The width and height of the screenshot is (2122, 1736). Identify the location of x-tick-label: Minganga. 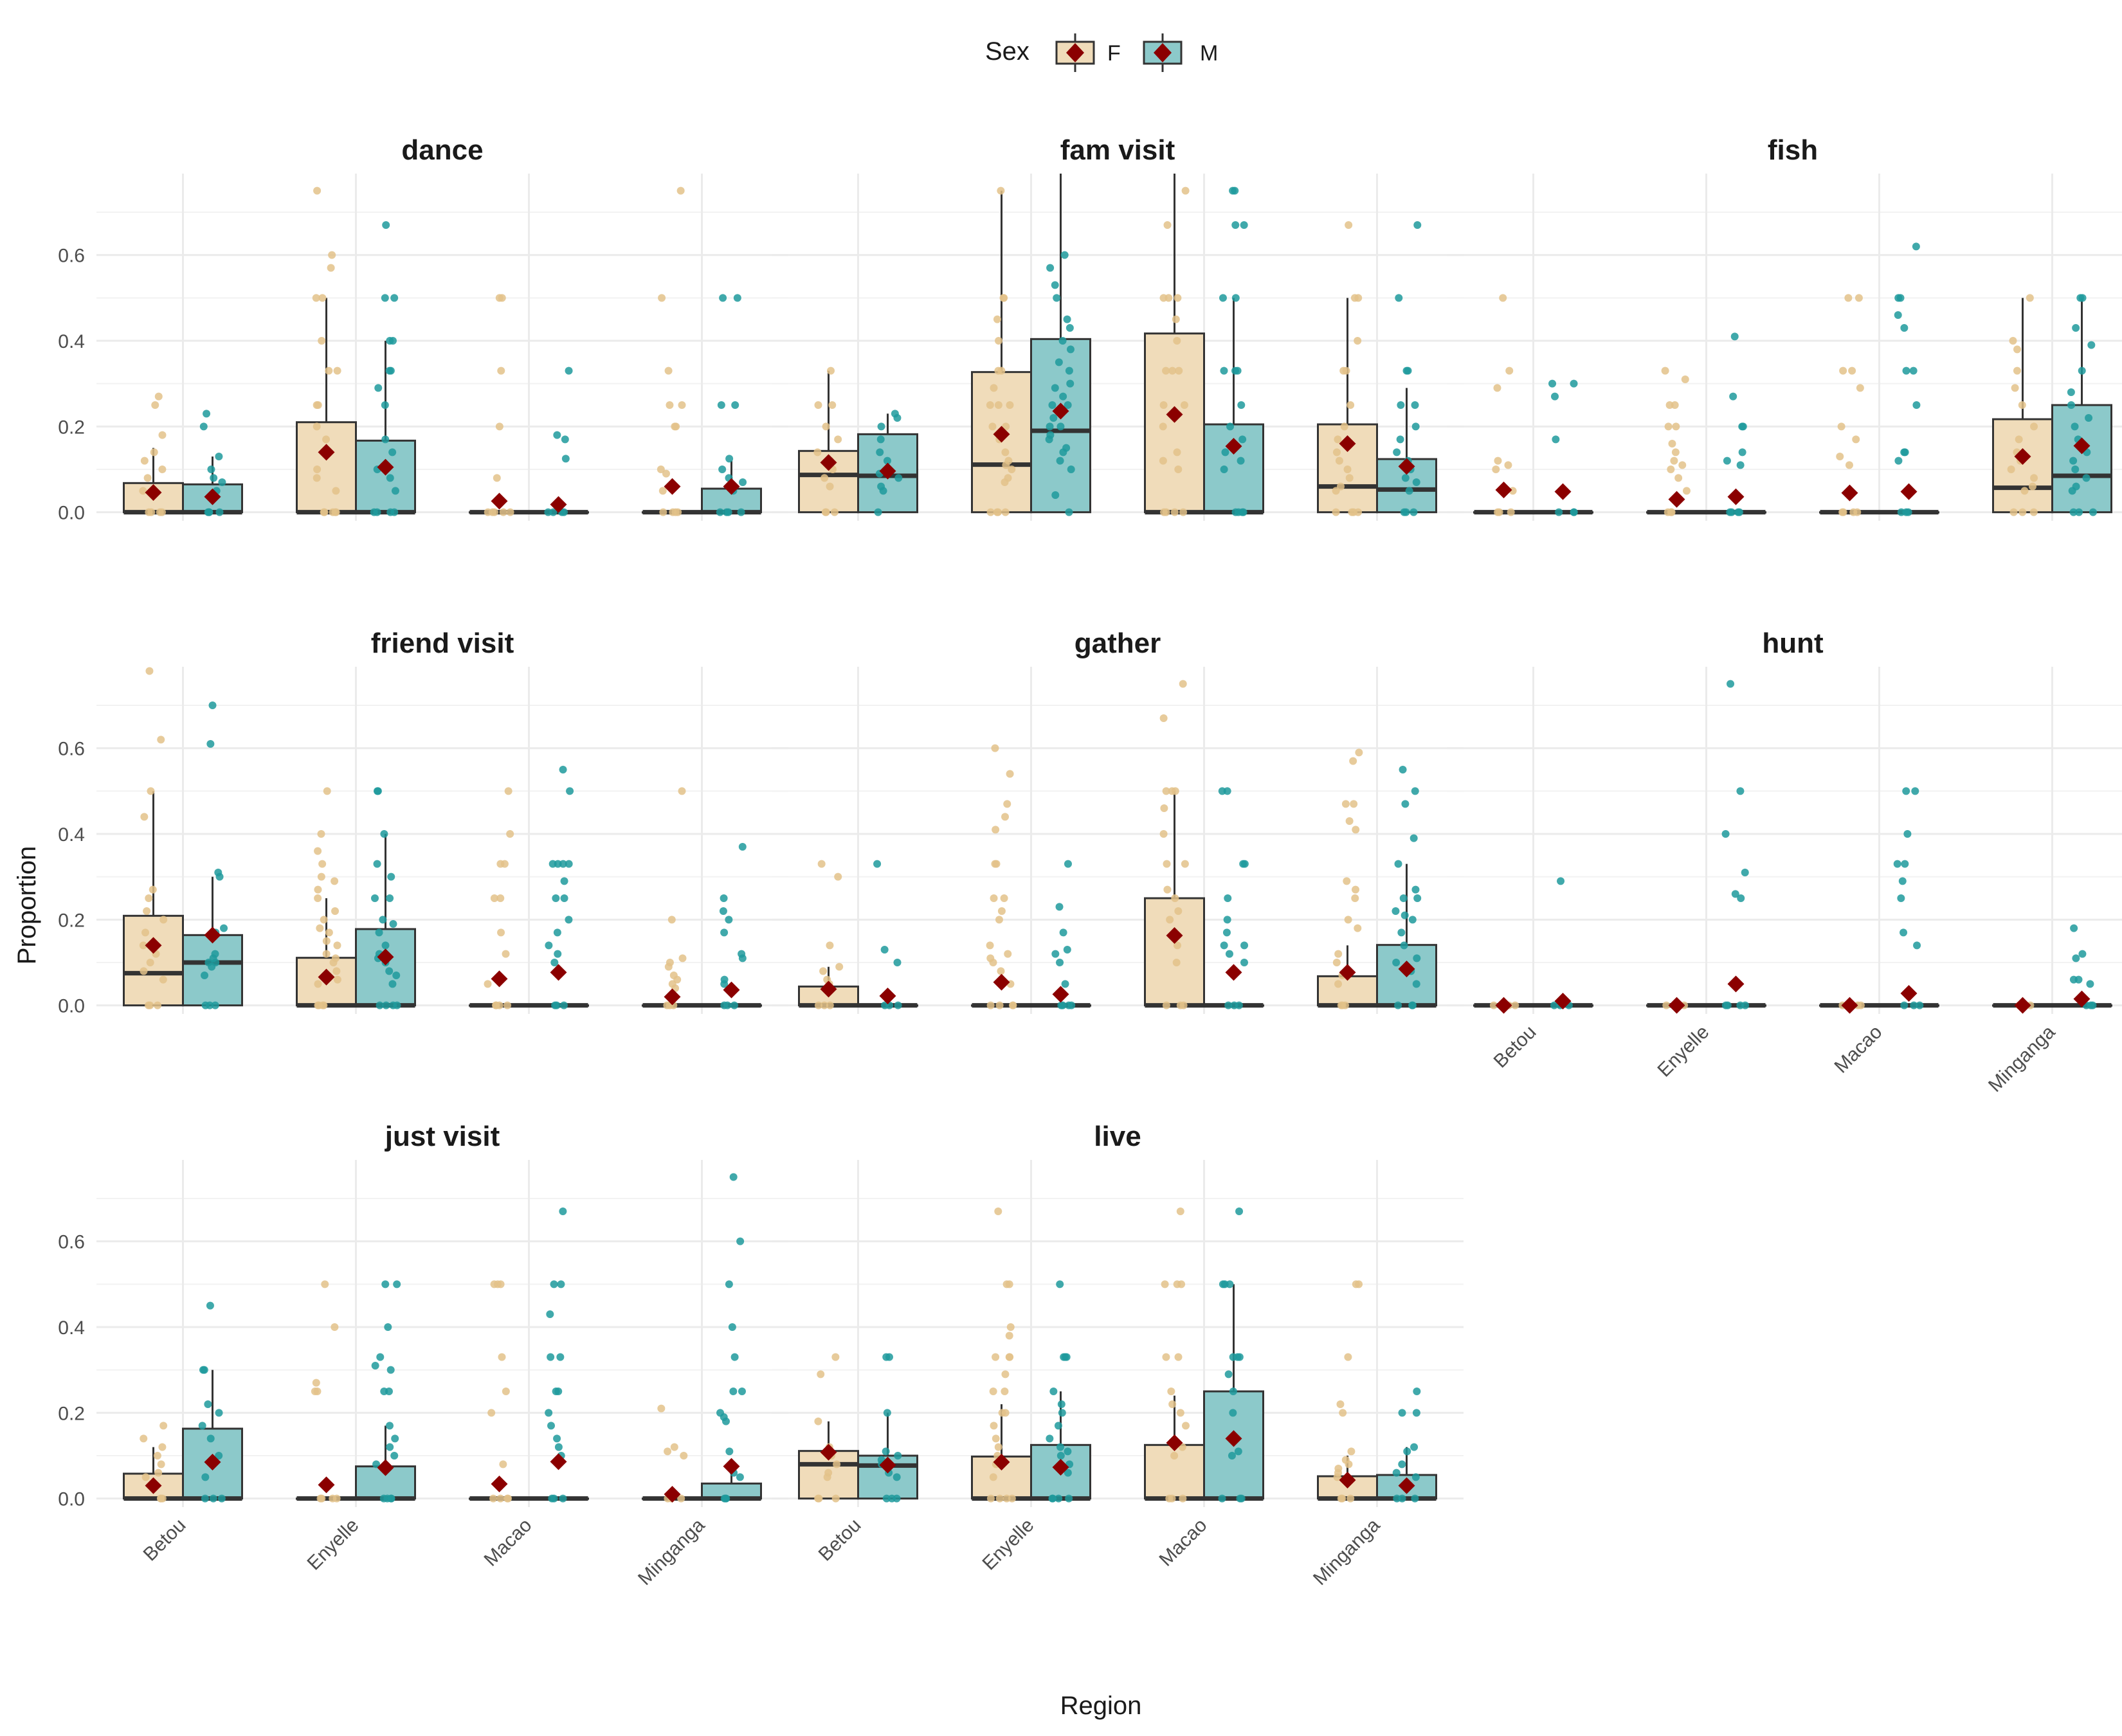
(2022, 1058).